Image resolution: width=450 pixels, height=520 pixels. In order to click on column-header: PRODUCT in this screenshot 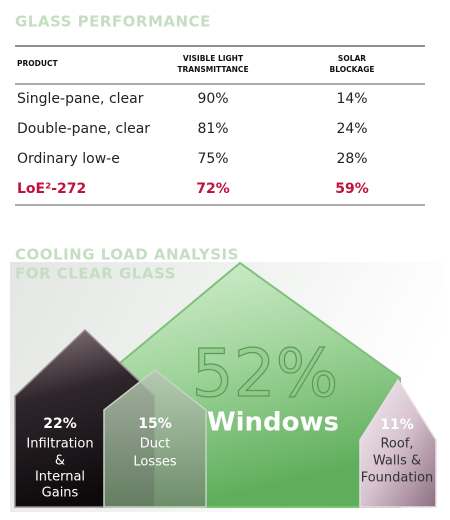, I will do `click(37, 63)`.